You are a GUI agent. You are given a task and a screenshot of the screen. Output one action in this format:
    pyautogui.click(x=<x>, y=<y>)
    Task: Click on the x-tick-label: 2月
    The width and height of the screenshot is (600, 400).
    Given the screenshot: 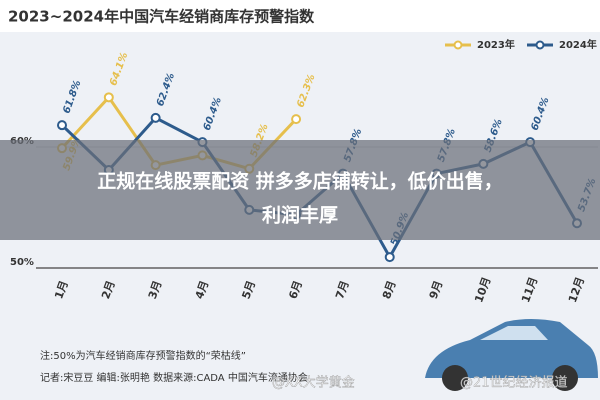 What is the action you would take?
    pyautogui.click(x=108, y=290)
    